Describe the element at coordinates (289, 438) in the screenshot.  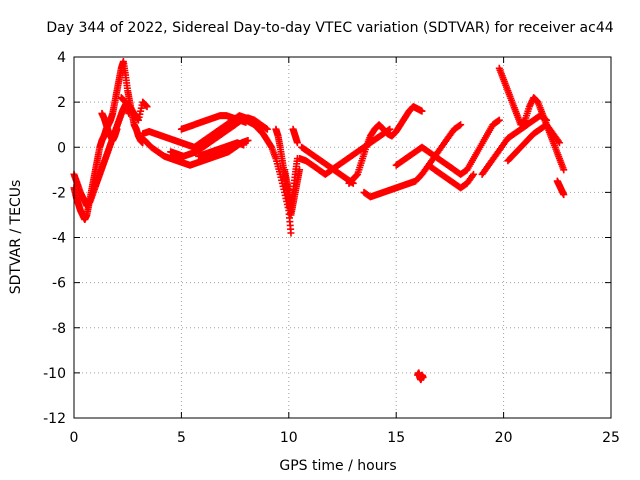
I see `x-tick-label: 10` at that location.